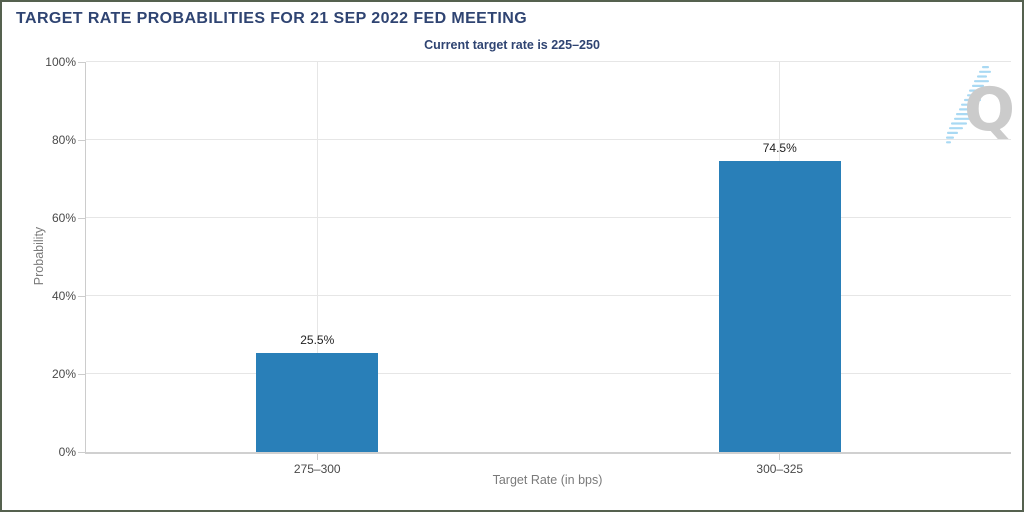 This screenshot has width=1024, height=512. I want to click on y-tick-label: 20%, so click(63, 374).